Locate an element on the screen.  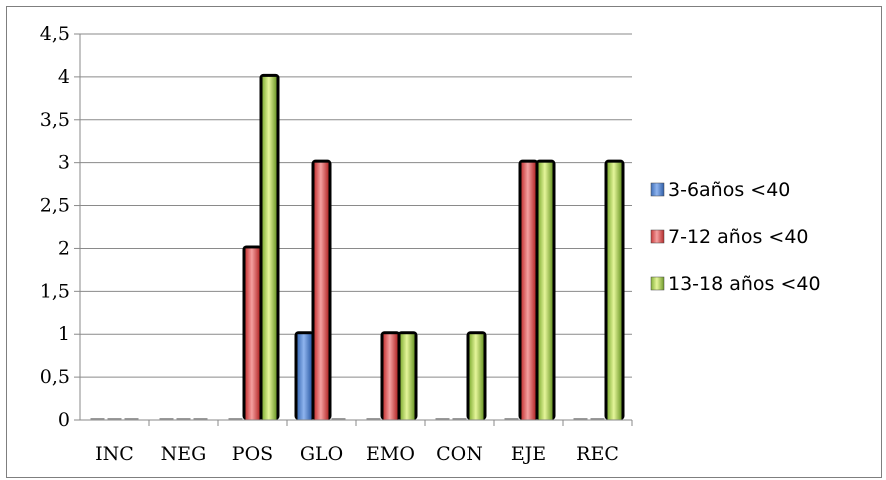
y-tick-label: 3 is located at coordinates (64, 163).